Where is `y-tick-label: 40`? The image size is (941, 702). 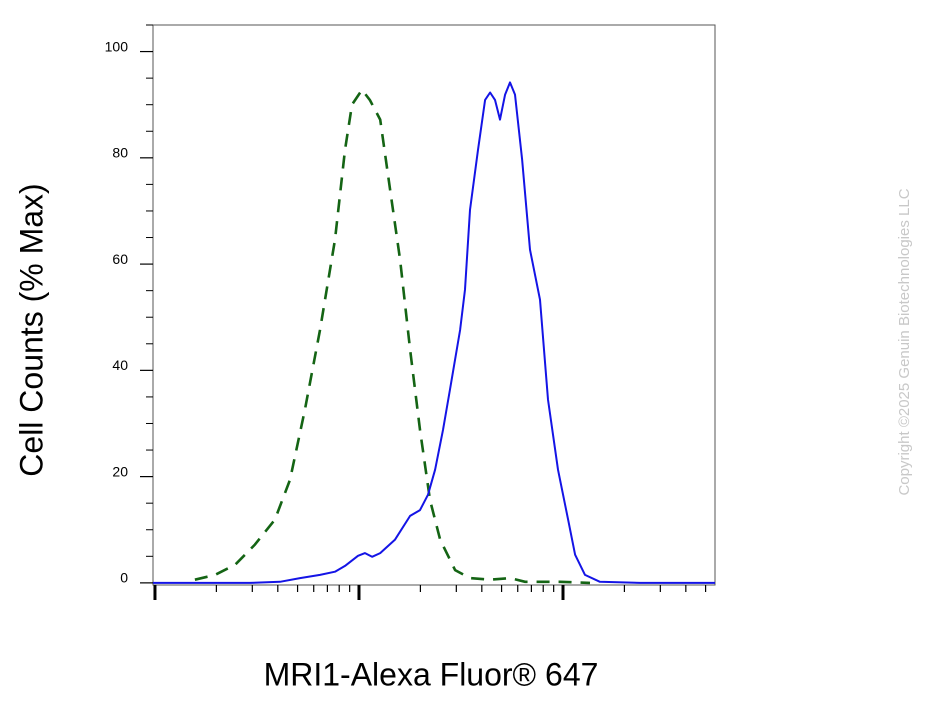
y-tick-label: 40 is located at coordinates (120, 365).